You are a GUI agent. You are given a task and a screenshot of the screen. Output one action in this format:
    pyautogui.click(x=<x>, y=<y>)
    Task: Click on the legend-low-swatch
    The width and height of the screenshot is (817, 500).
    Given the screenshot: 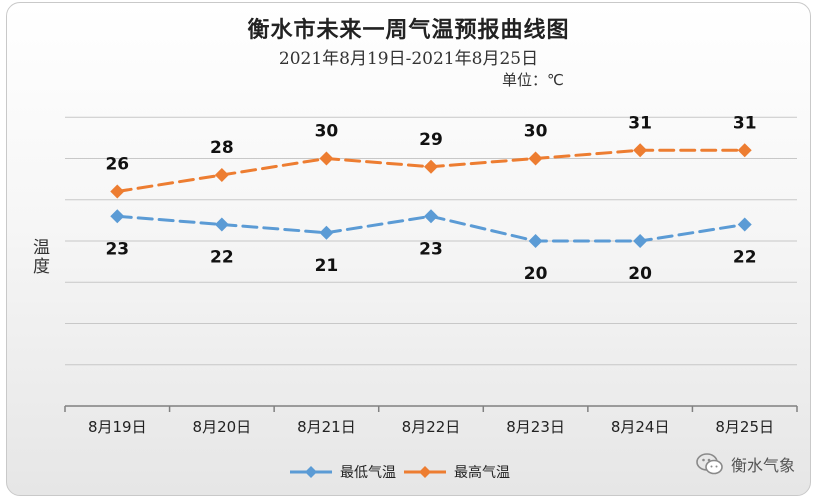 What is the action you would take?
    pyautogui.click(x=311, y=472)
    